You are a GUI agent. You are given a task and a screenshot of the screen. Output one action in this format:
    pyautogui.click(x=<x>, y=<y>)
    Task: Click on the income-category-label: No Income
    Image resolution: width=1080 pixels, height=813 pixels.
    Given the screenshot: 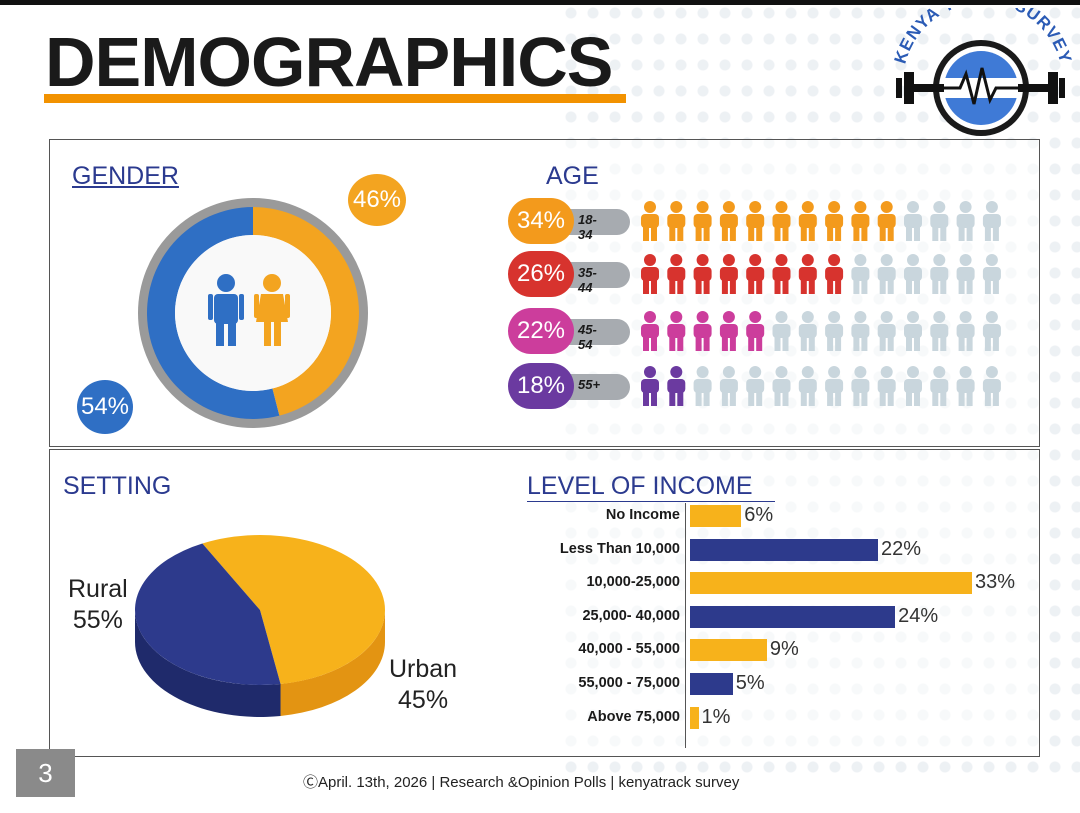 What is the action you would take?
    pyautogui.click(x=642, y=515)
    